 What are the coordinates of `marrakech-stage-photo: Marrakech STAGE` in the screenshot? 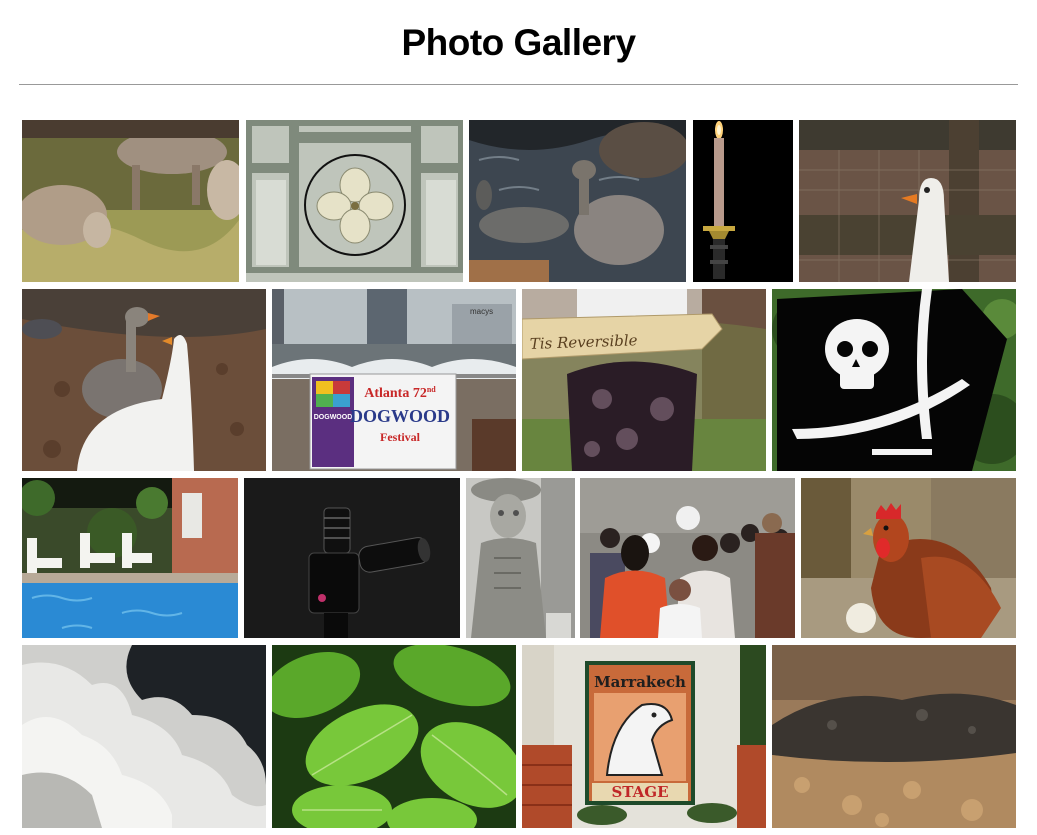 It's located at (644, 736).